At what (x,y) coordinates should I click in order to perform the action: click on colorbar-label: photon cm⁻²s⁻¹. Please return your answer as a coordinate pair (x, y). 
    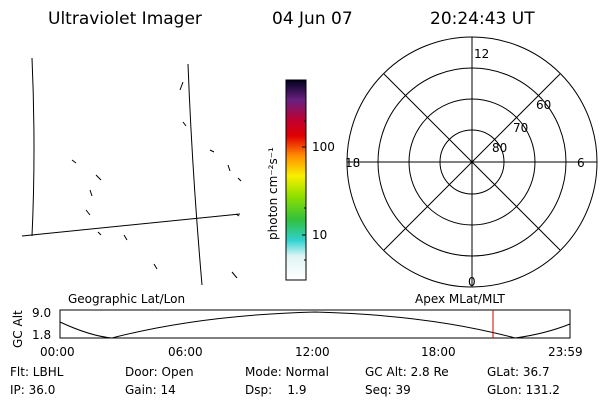
    Looking at the image, I should click on (273, 193).